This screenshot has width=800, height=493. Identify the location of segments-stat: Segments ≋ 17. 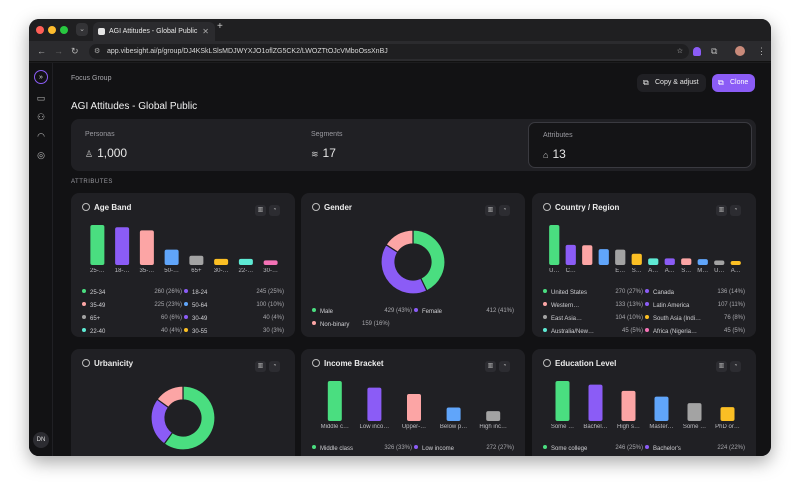
(412, 145).